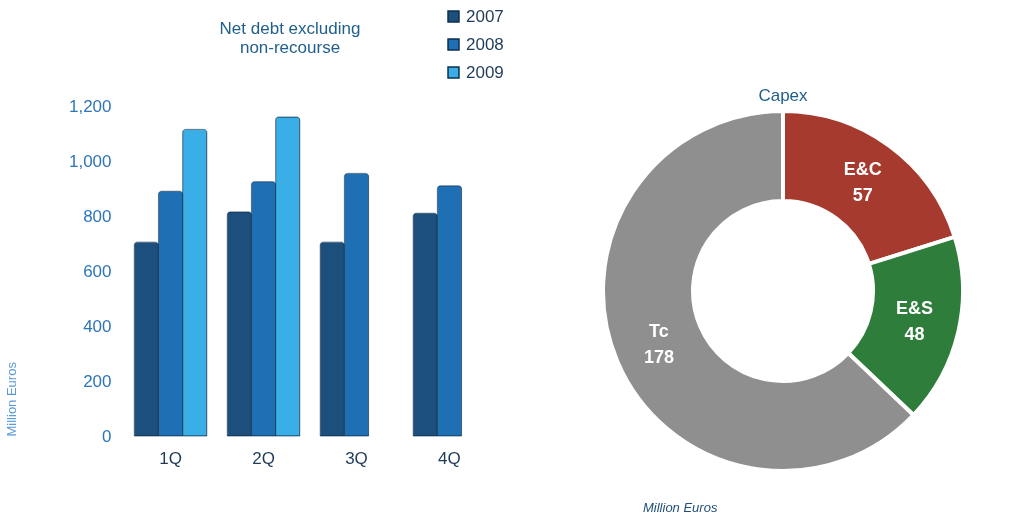  Describe the element at coordinates (290, 38) in the screenshot. I see `chart-title: Net debt excluding non-recourse` at that location.